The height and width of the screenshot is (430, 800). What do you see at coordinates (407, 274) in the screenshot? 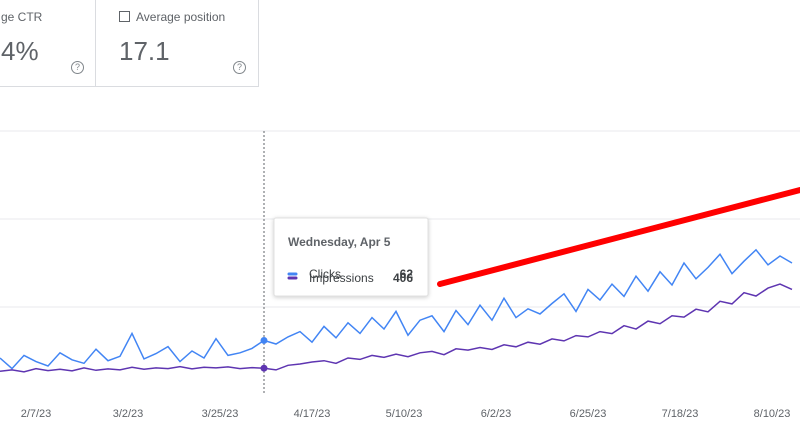
I see `tooltip-value: 62` at bounding box center [407, 274].